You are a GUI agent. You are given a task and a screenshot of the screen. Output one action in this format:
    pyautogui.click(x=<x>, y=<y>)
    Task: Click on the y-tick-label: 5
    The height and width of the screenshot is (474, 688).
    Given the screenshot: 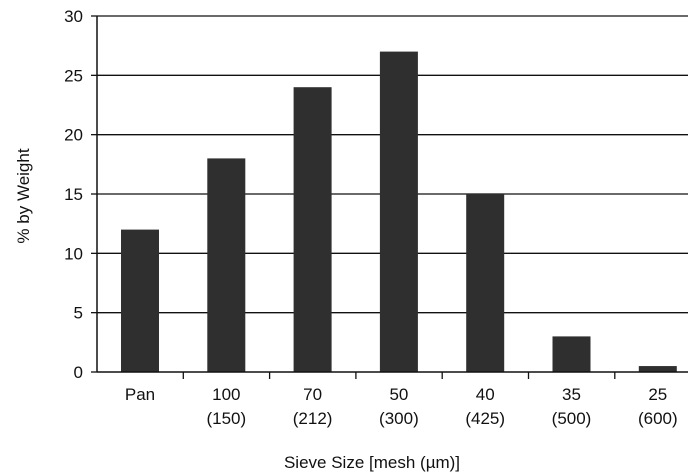 What is the action you would take?
    pyautogui.click(x=78, y=313)
    